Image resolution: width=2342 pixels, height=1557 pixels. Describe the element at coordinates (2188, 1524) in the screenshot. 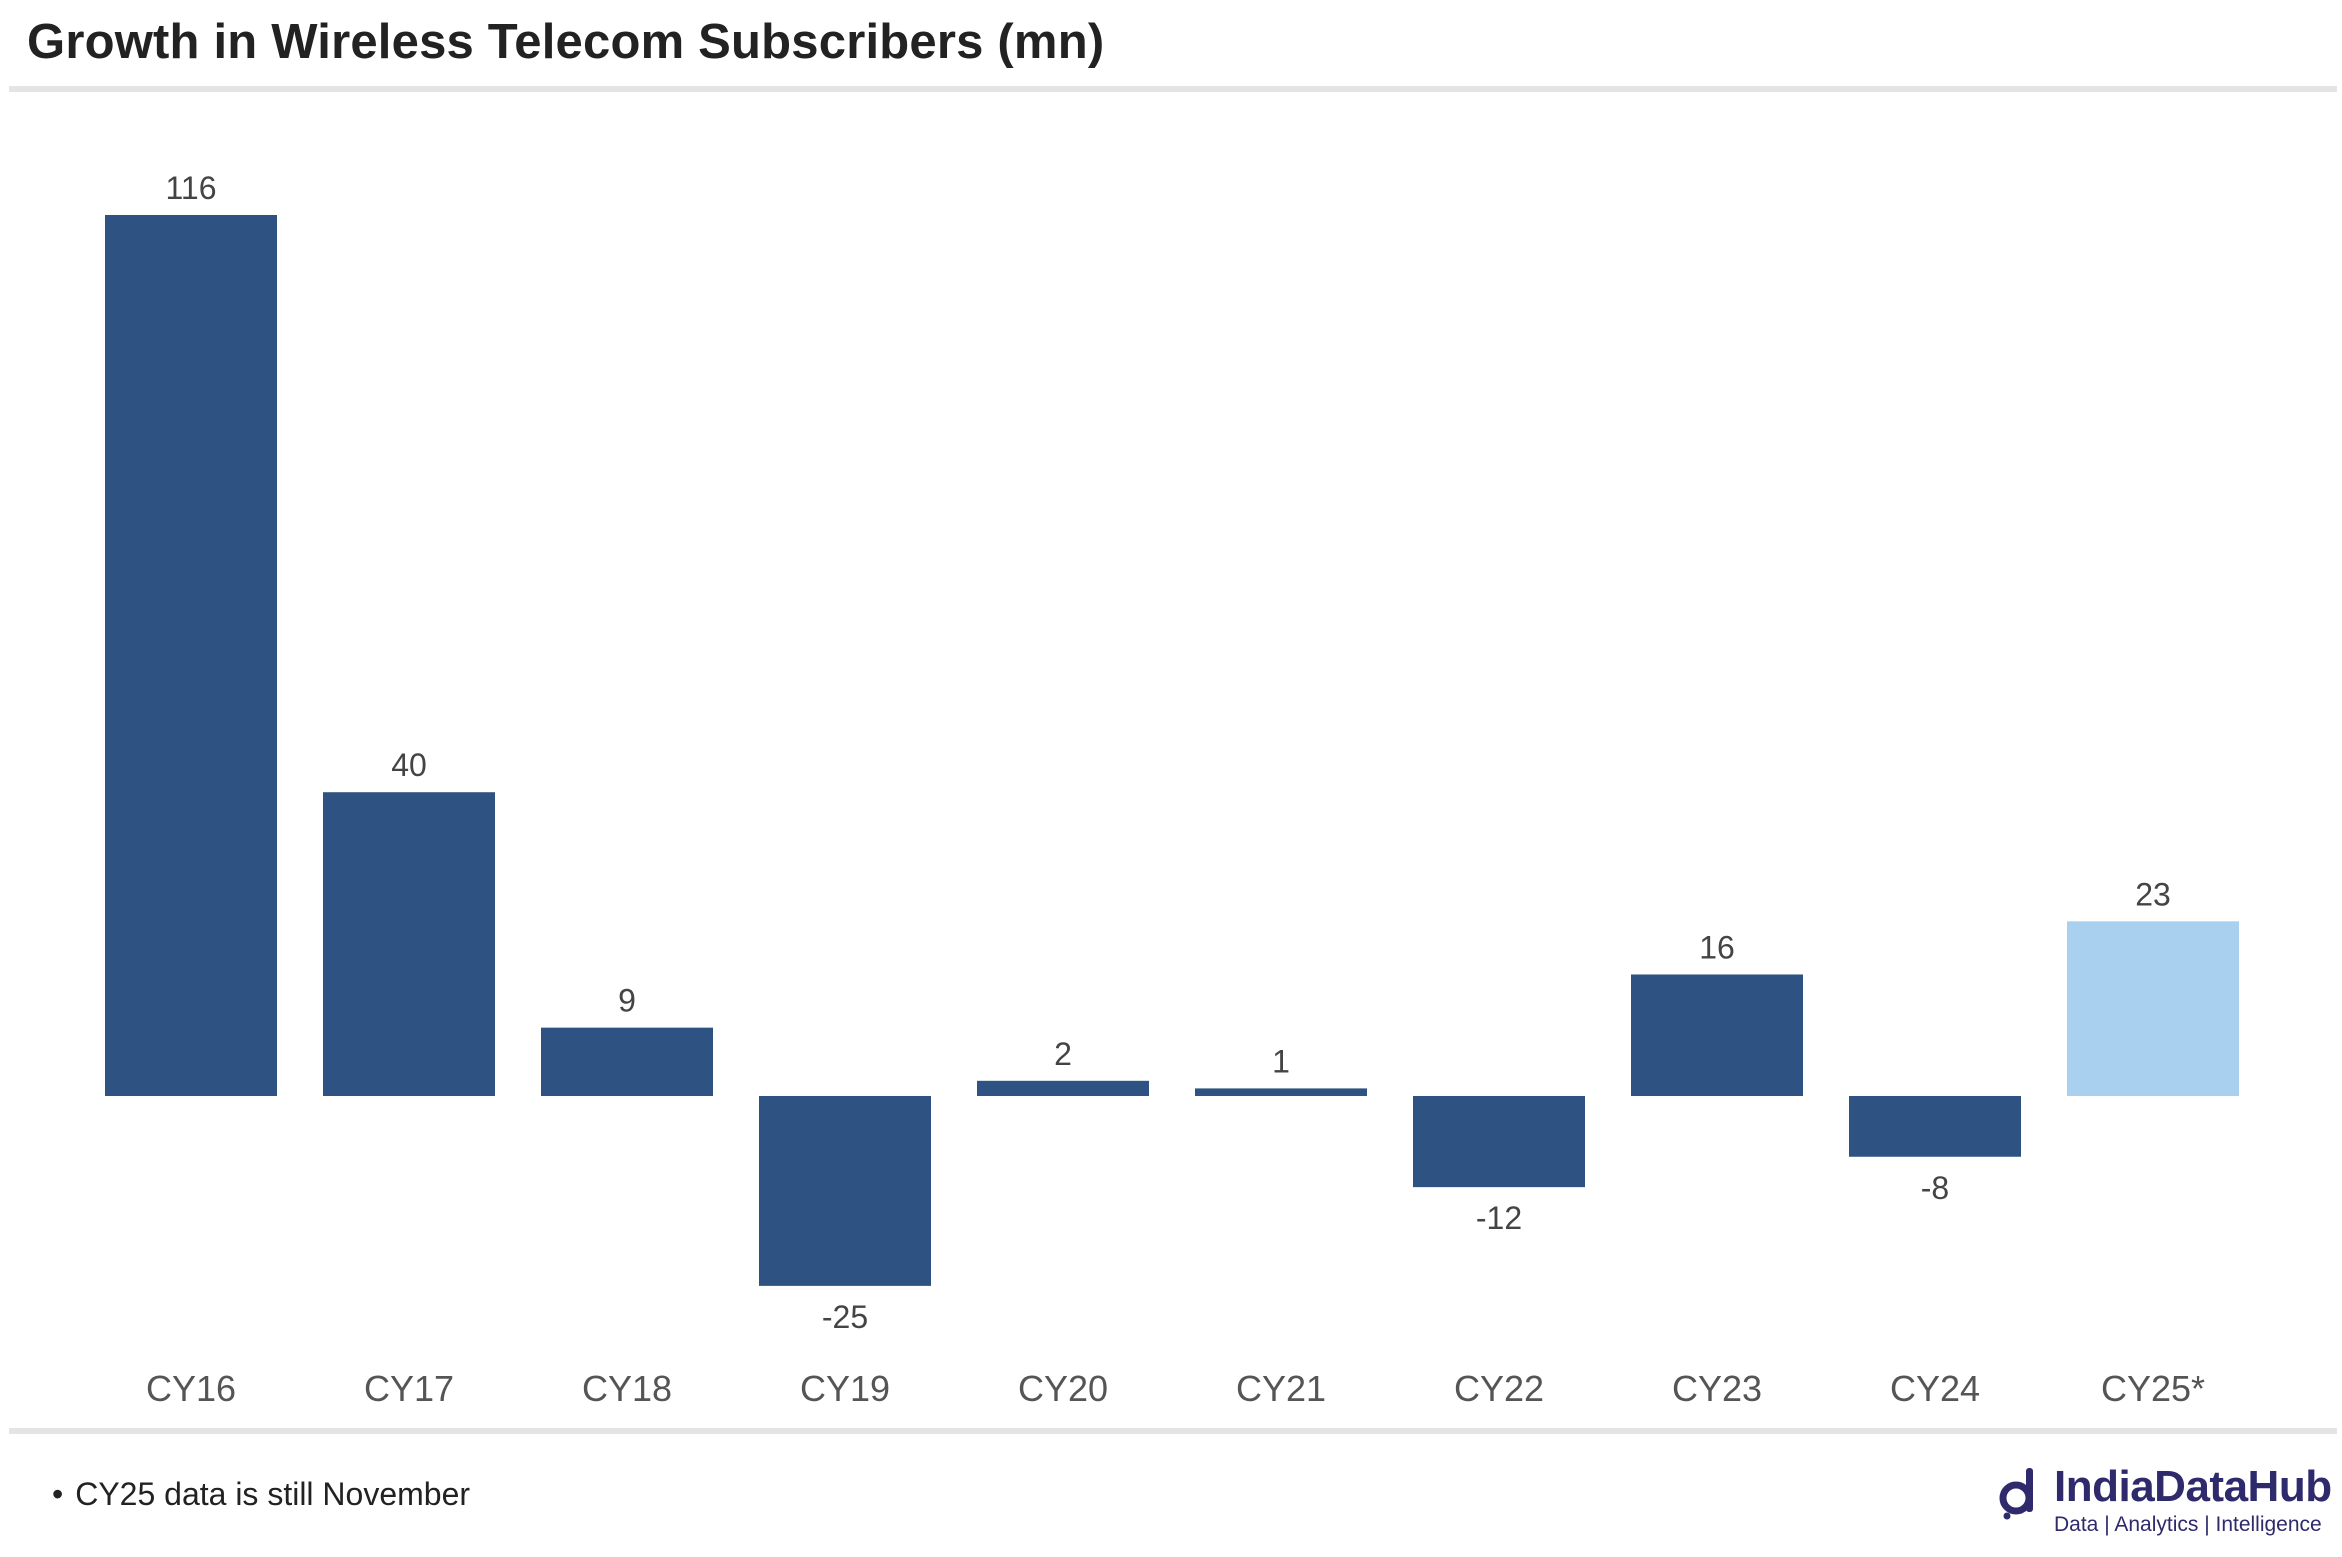

I see `logo-tagline: Data | Analytics | Intelligence` at that location.